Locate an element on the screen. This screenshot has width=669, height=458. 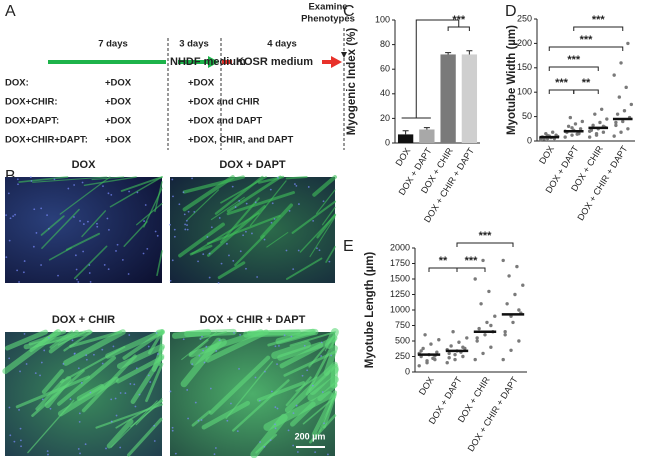
significance-label: ** is located at coordinates (443, 261).